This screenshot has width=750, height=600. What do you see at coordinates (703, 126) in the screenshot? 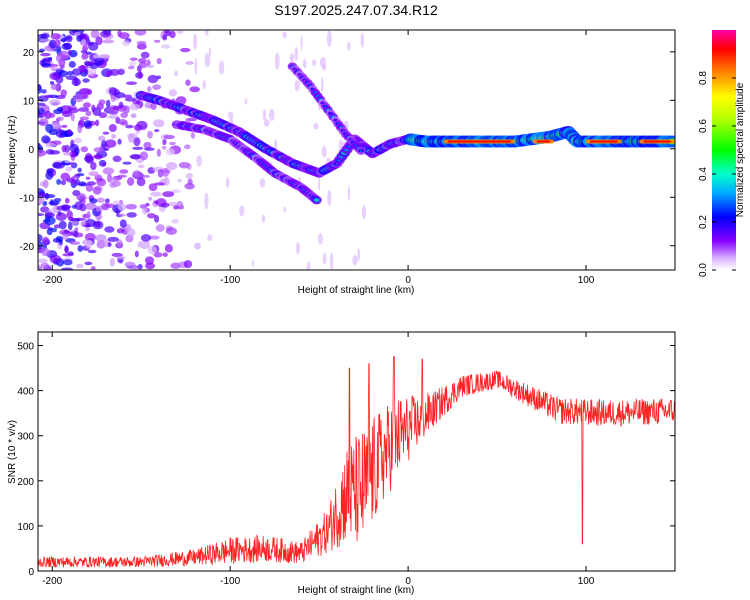
I see `colorbar-tick-label: 0.6` at bounding box center [703, 126].